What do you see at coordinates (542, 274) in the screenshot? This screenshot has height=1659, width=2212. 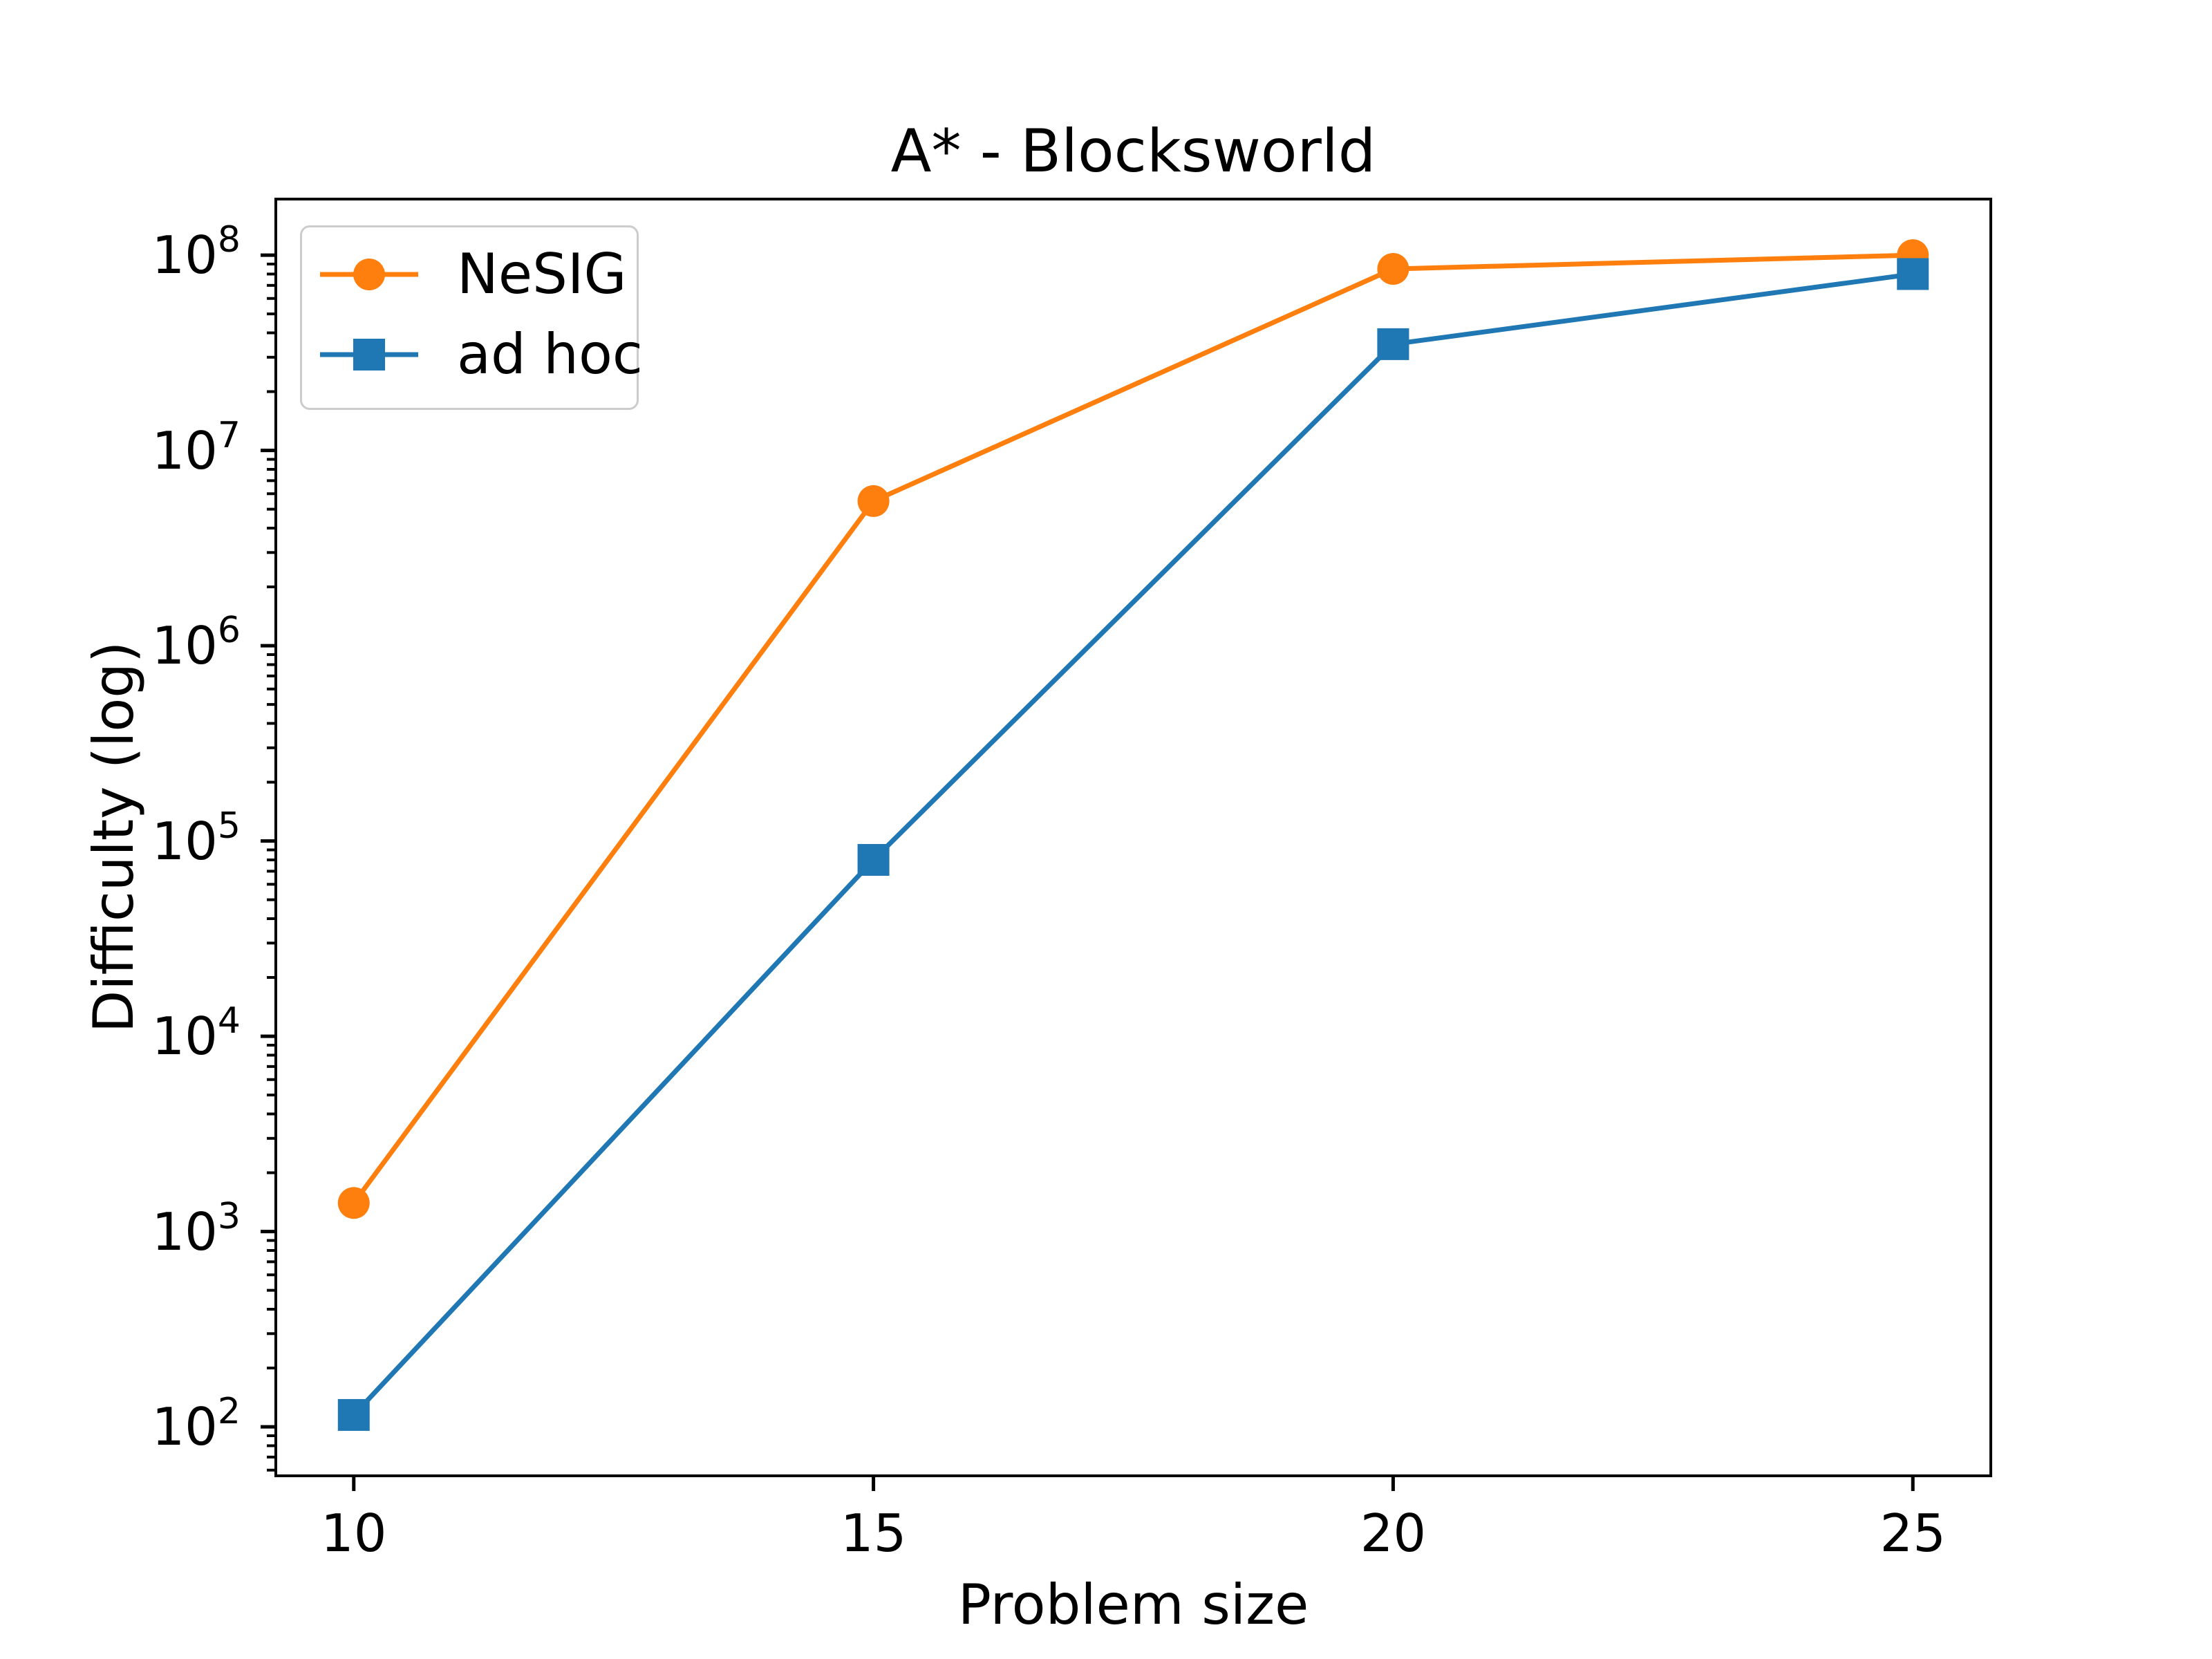 I see `legend-label: NeSIG` at bounding box center [542, 274].